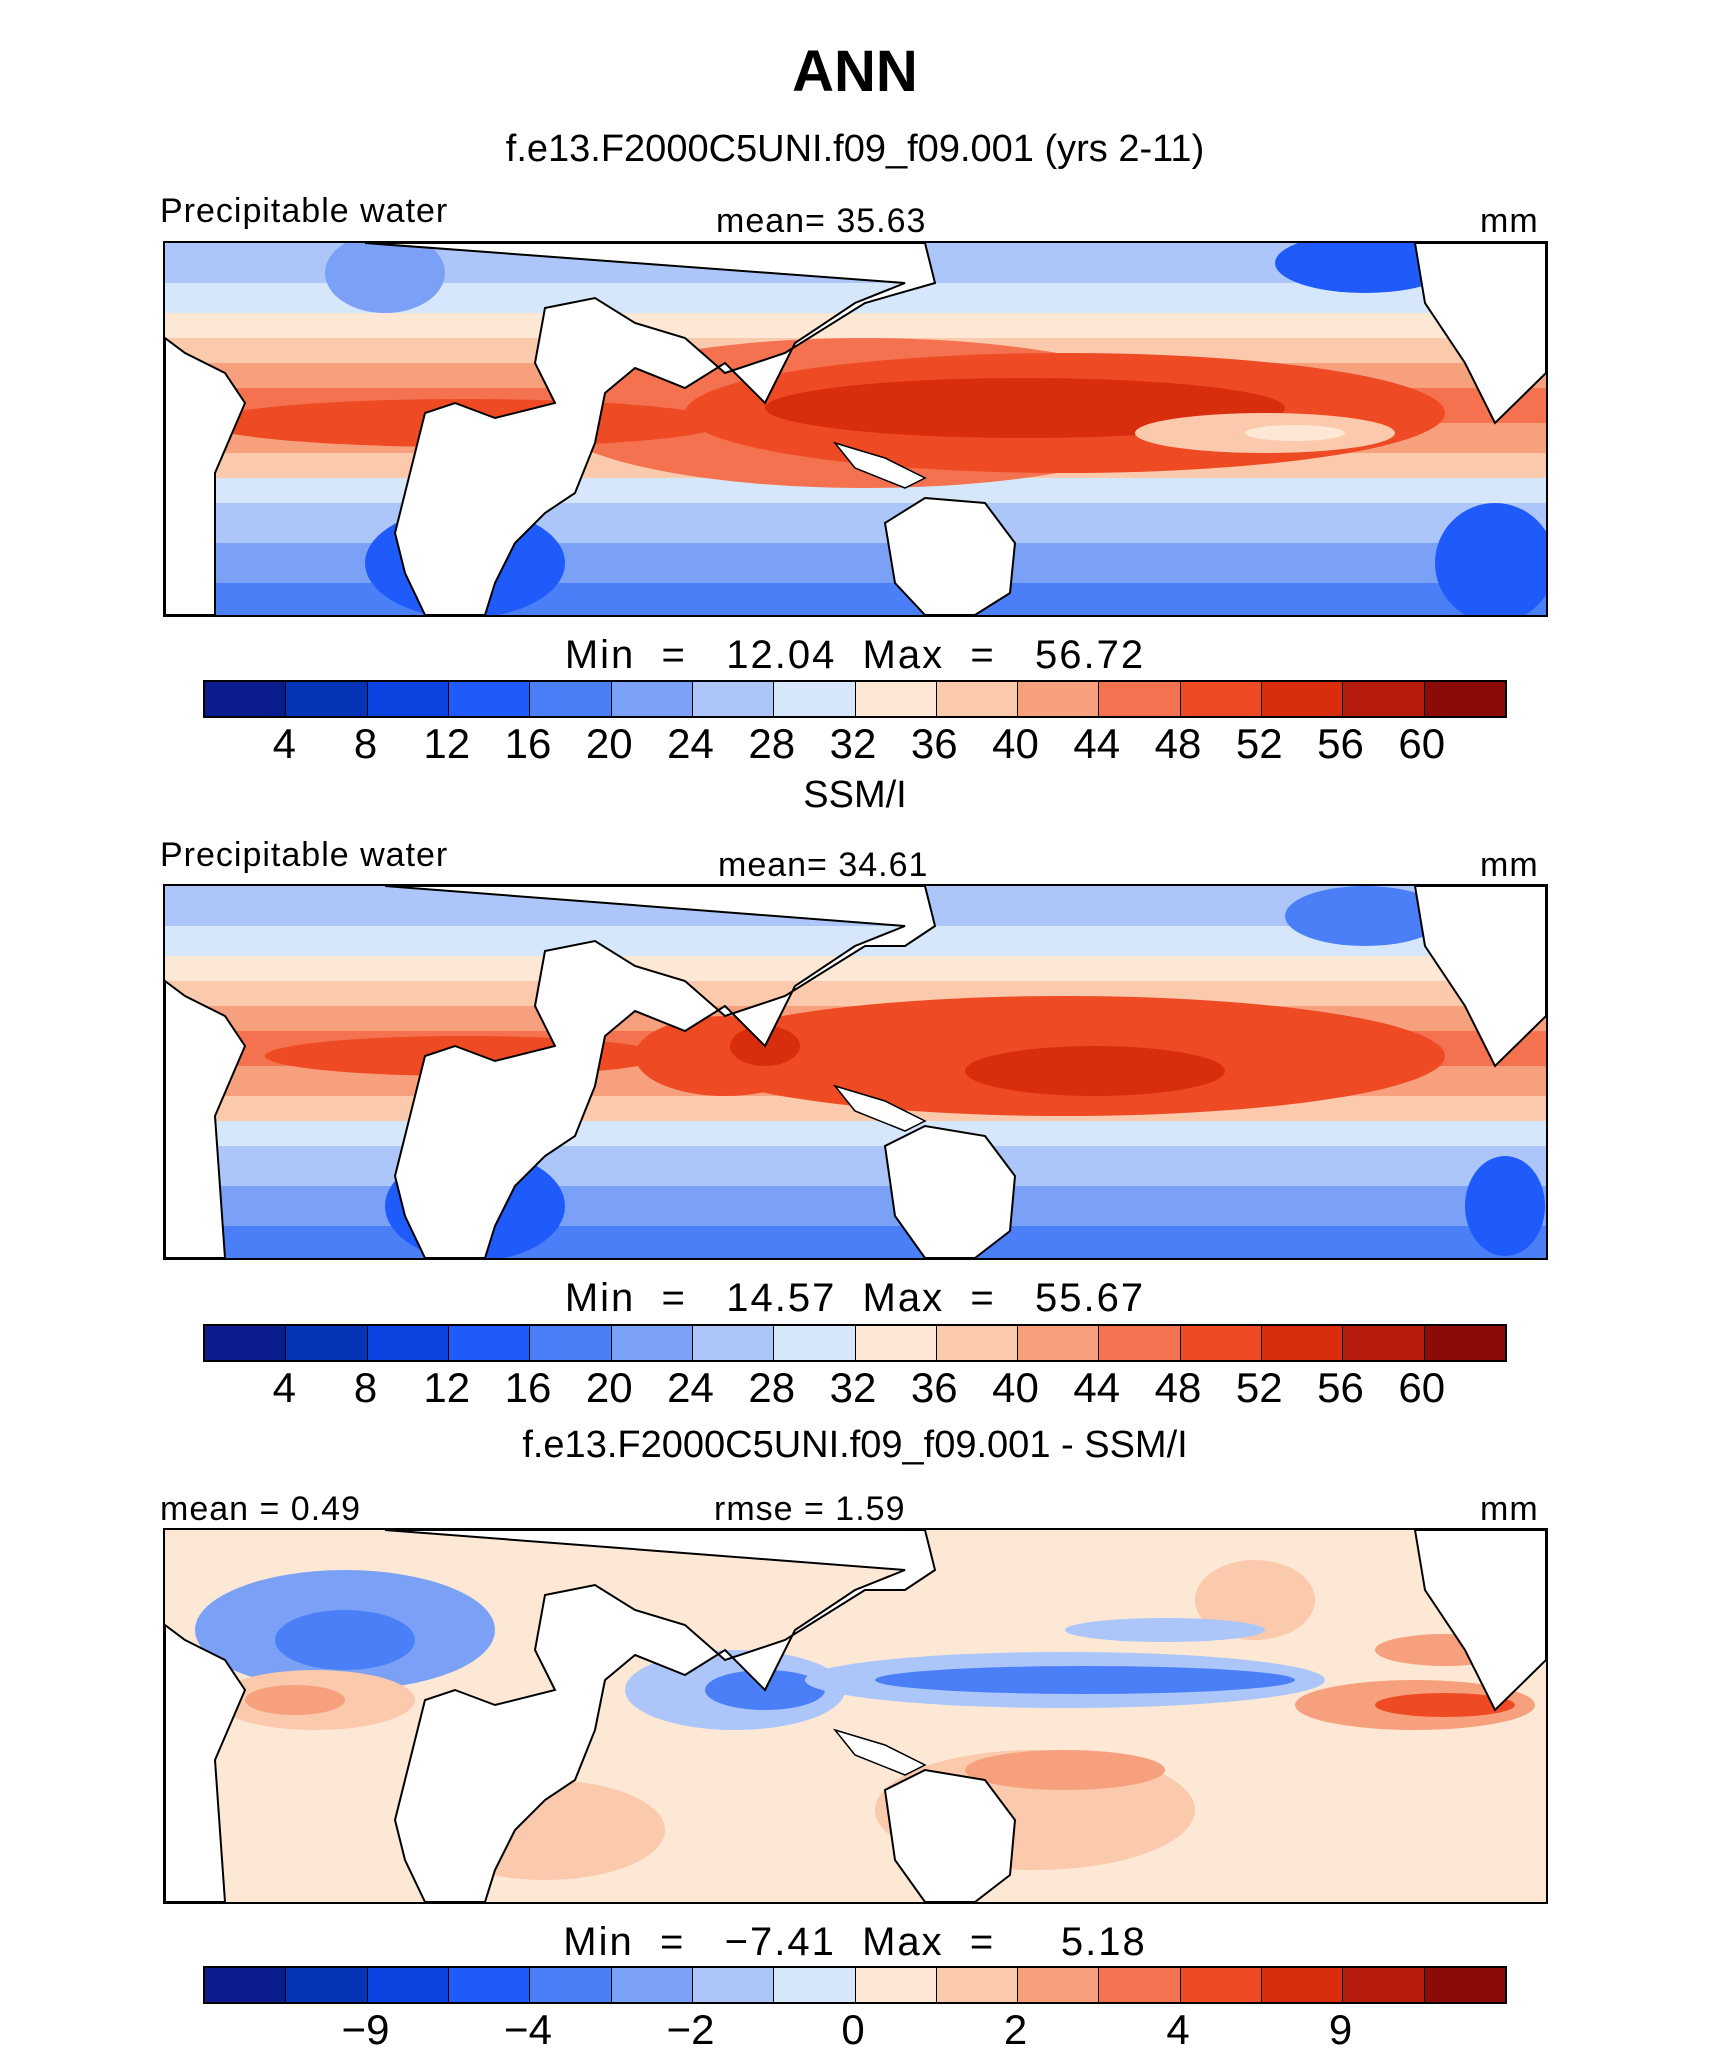 Image resolution: width=1710 pixels, height=2054 pixels. I want to click on panel-3-mean-label: mean = 0.49, so click(260, 1509).